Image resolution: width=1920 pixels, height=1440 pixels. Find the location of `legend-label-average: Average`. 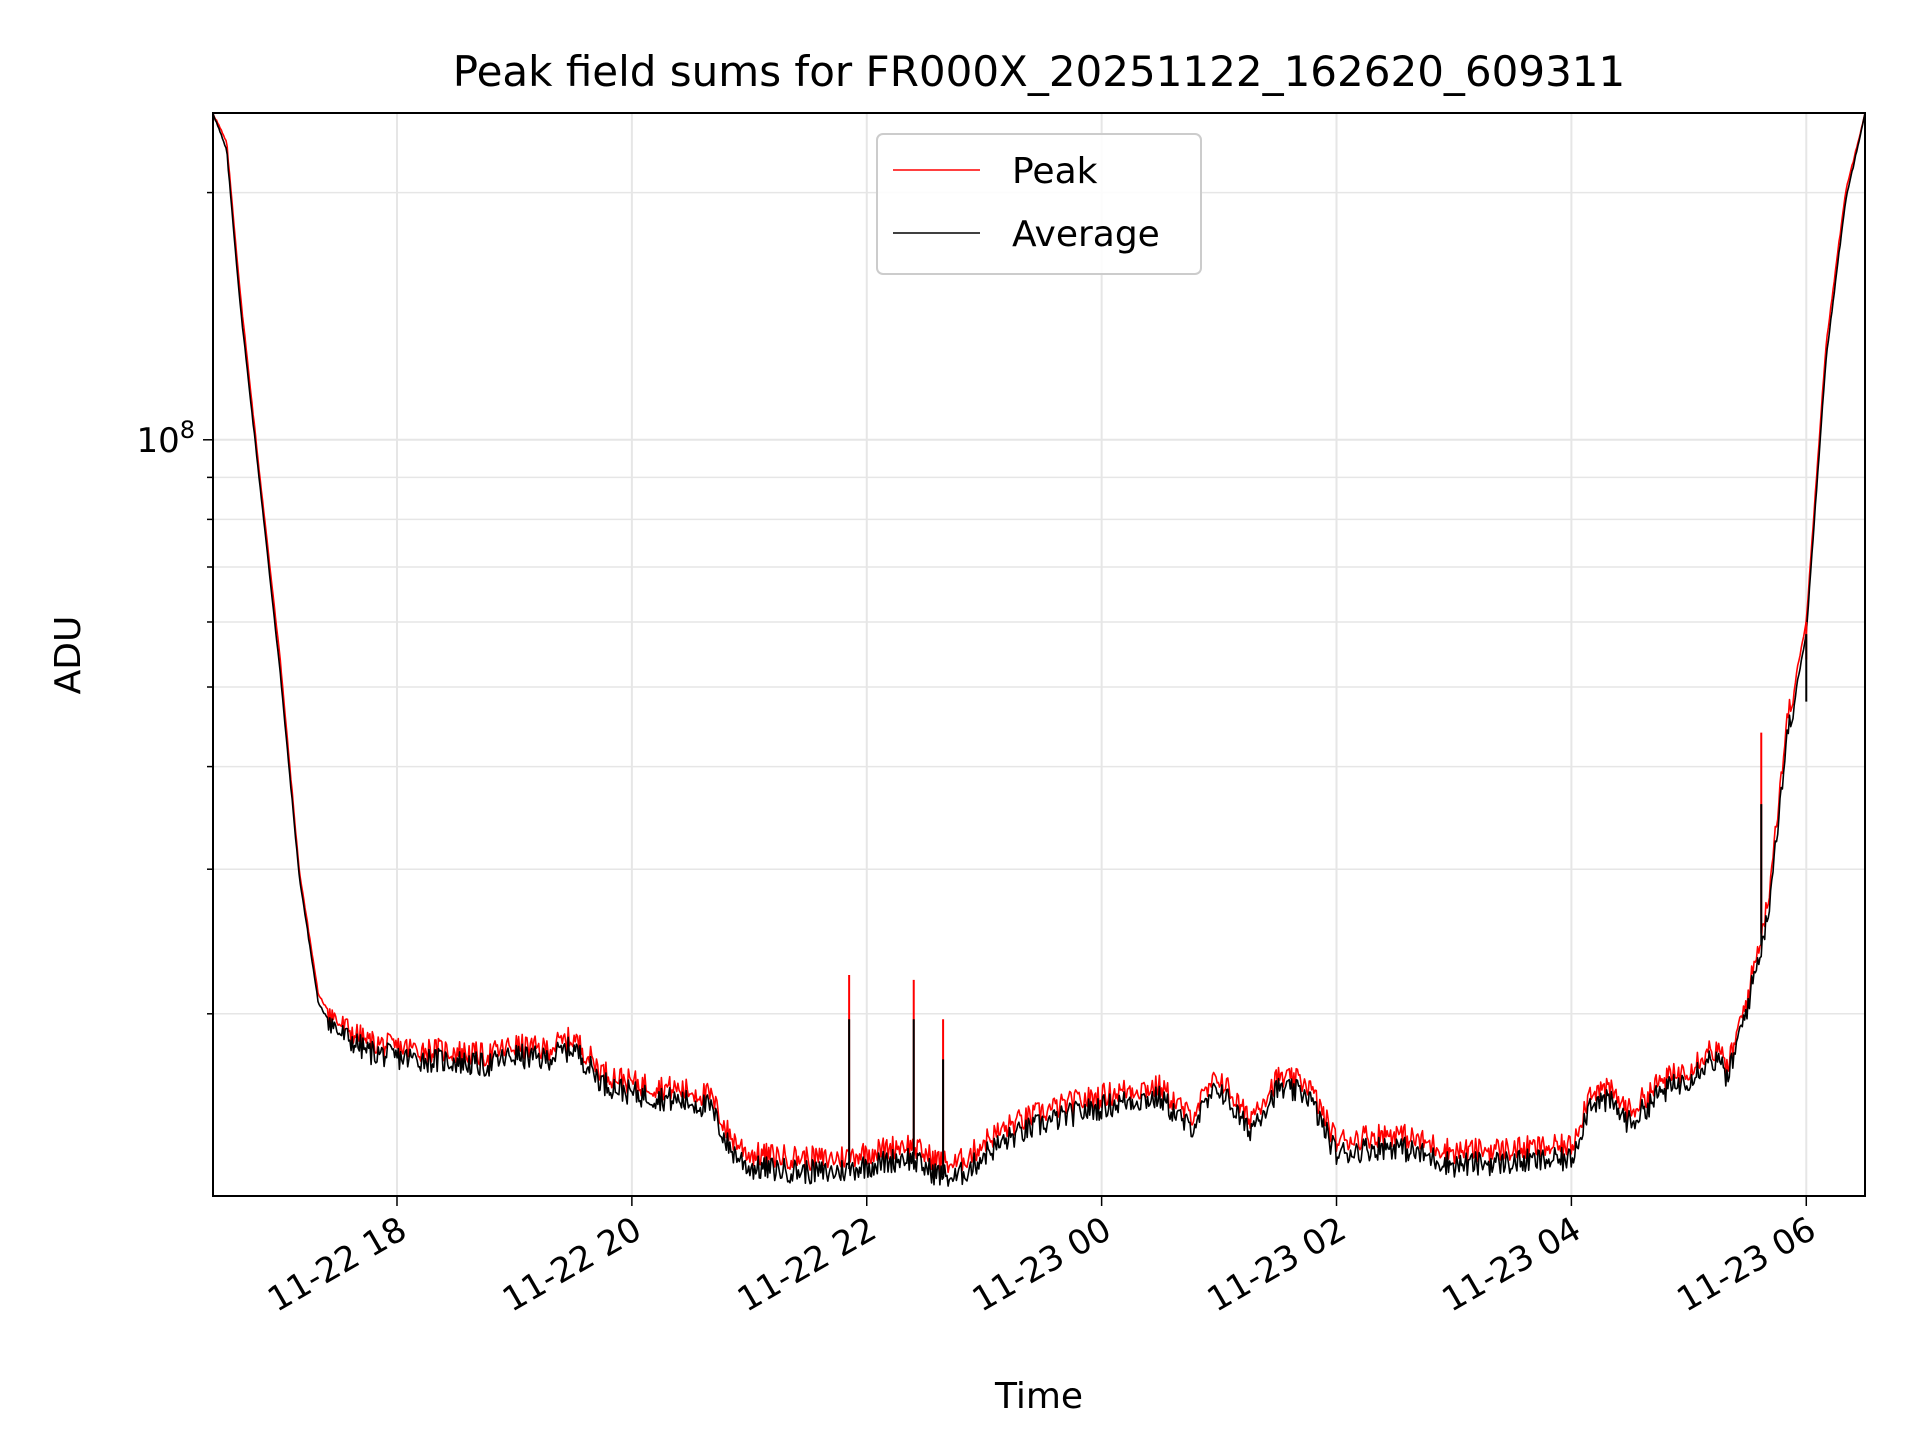

legend-label-average: Average is located at coordinates (1086, 234).